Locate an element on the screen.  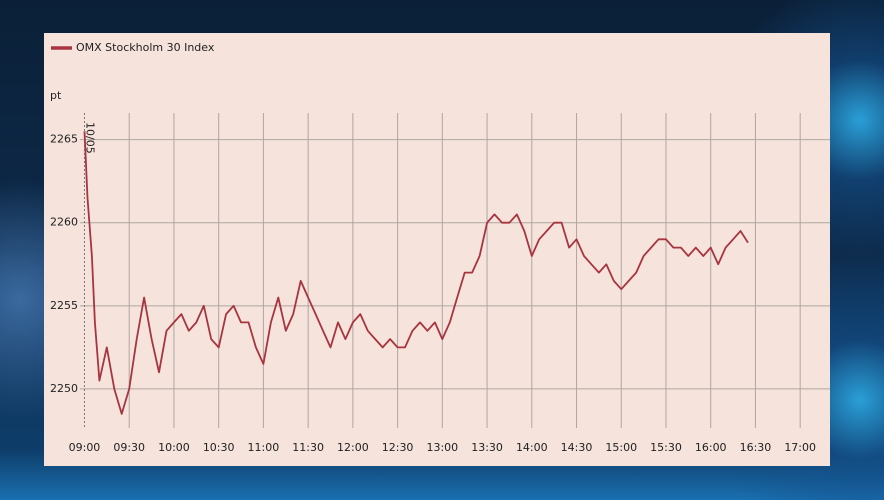
x-tick-label: 14:00 is located at coordinates (532, 447).